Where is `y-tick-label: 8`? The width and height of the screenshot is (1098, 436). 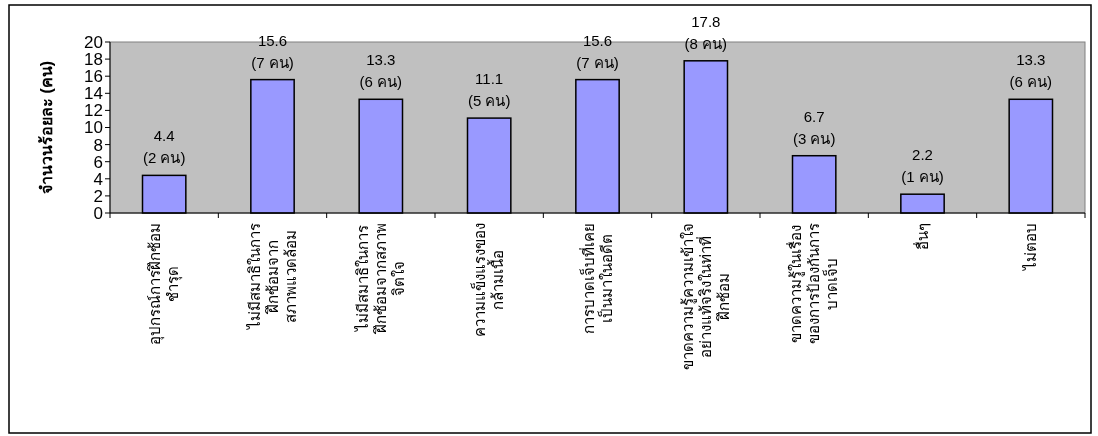 y-tick-label: 8 is located at coordinates (98, 145).